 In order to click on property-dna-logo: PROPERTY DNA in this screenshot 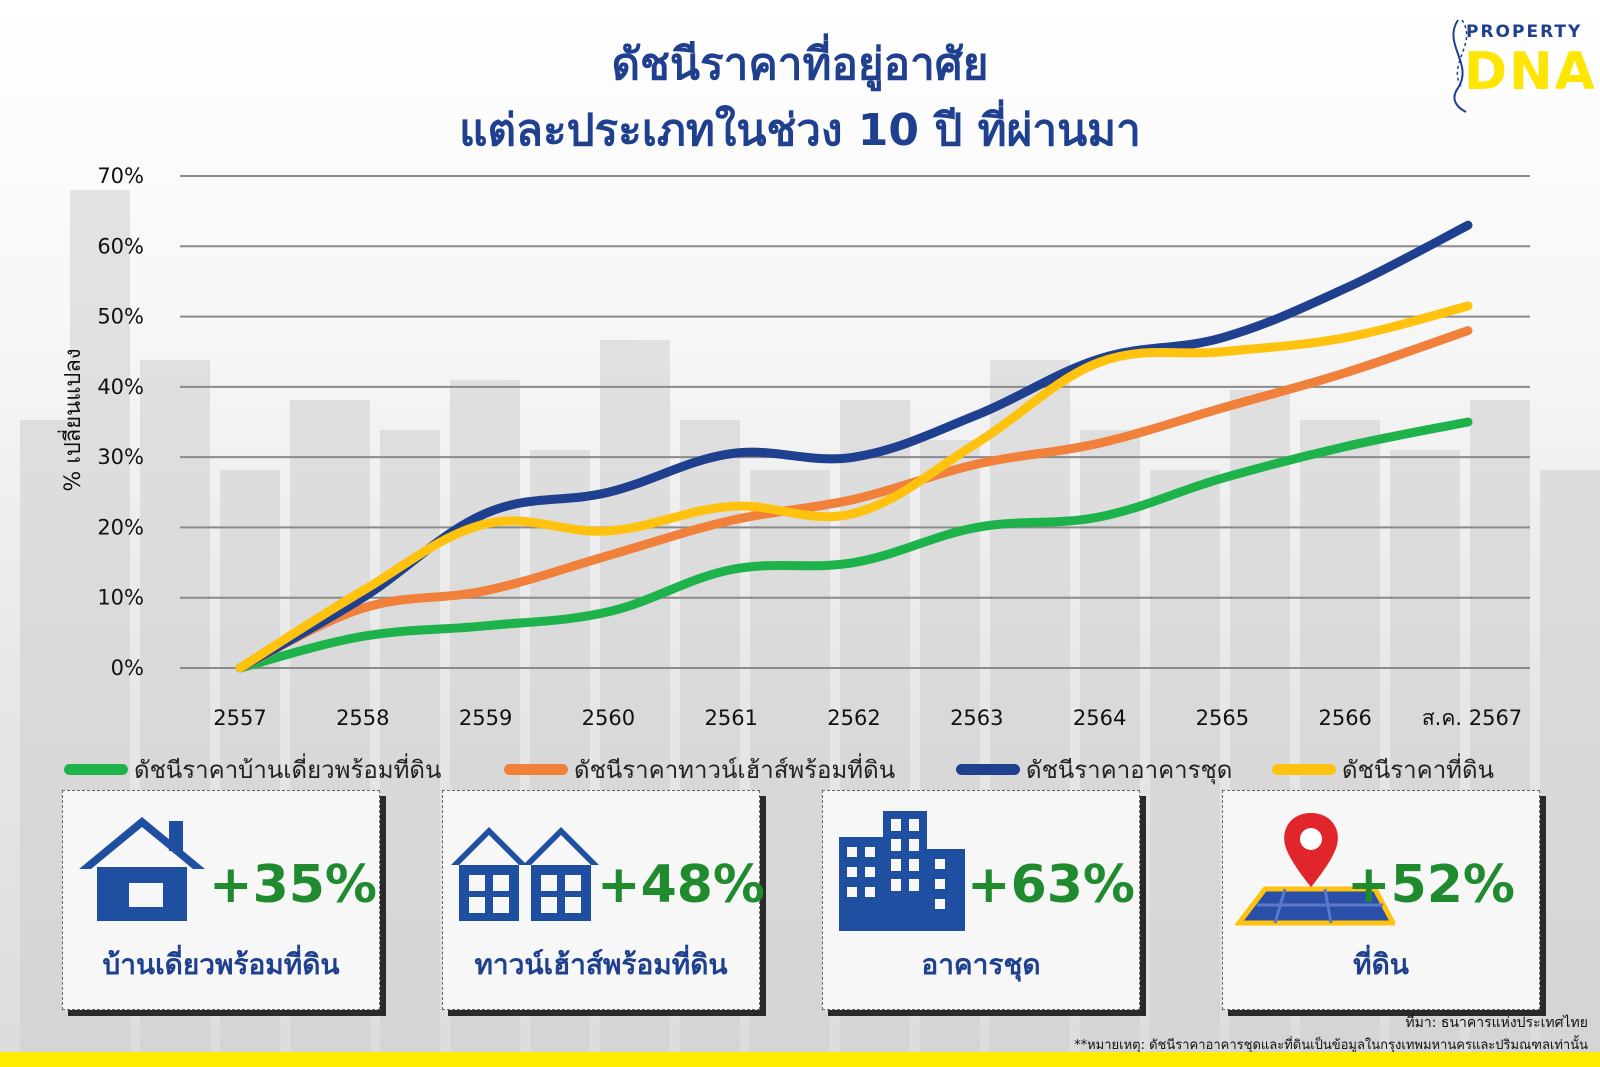, I will do `click(1517, 62)`.